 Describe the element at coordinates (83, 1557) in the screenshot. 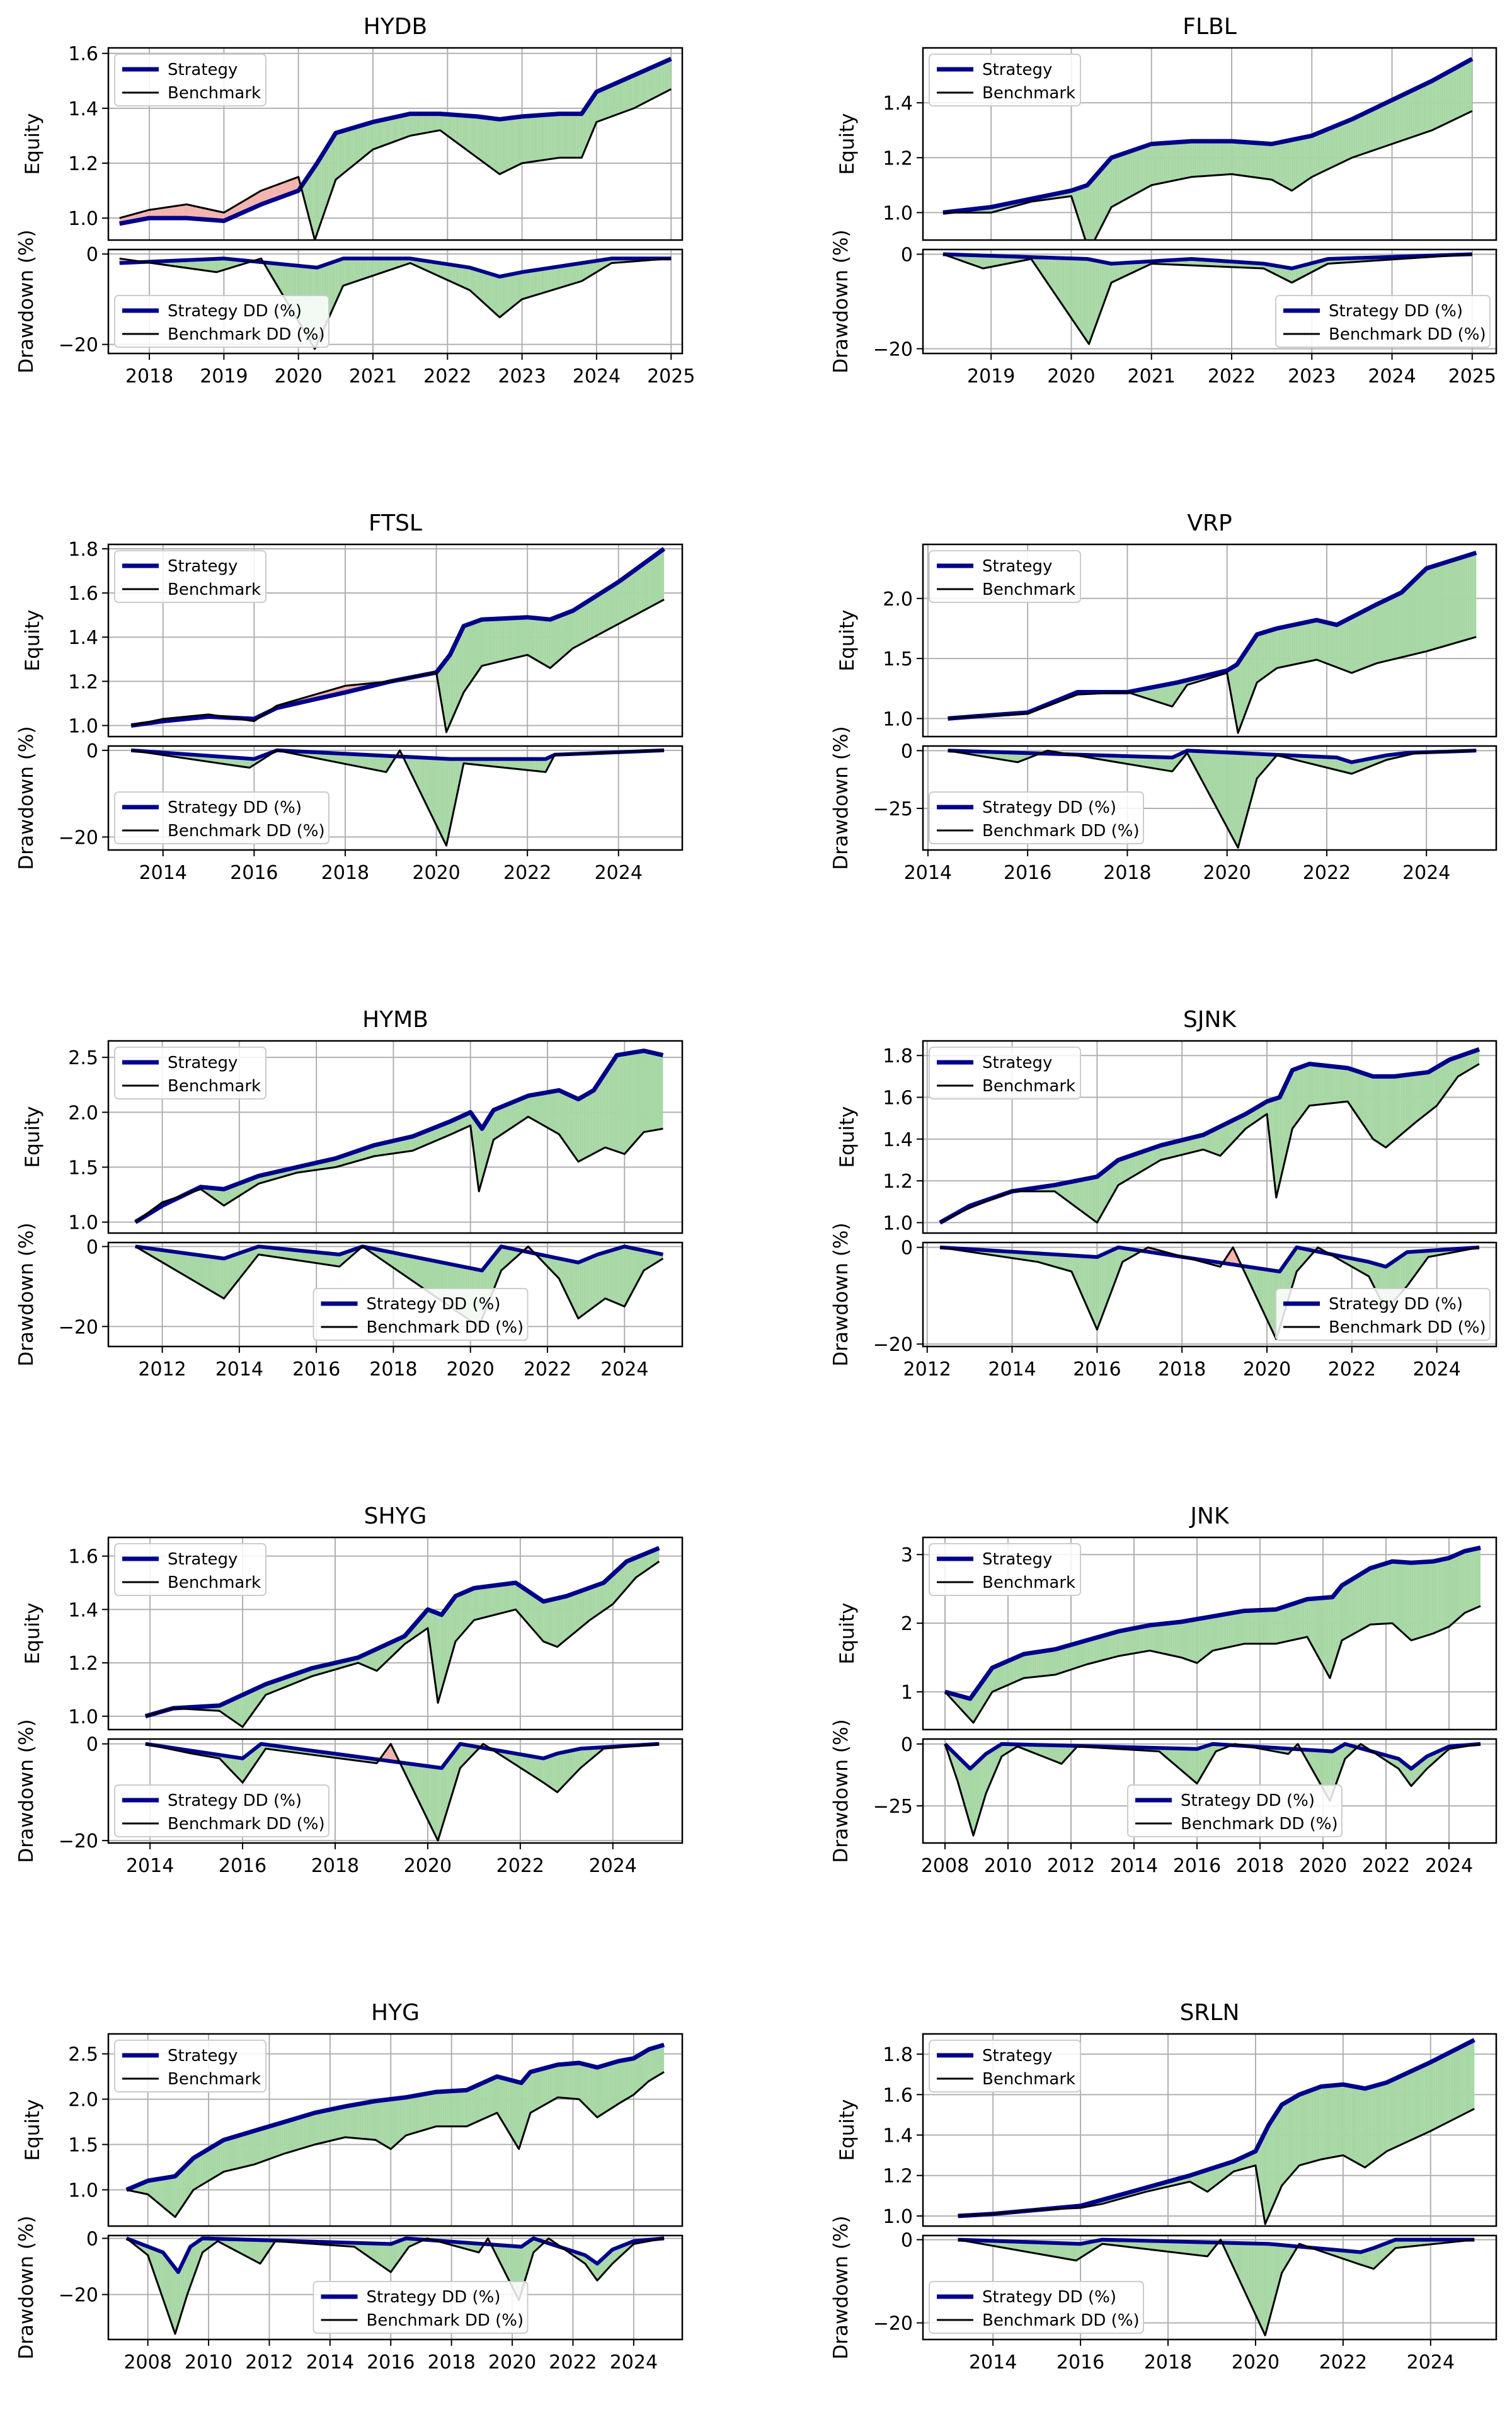

I see `y-tick-label: 1.6` at that location.